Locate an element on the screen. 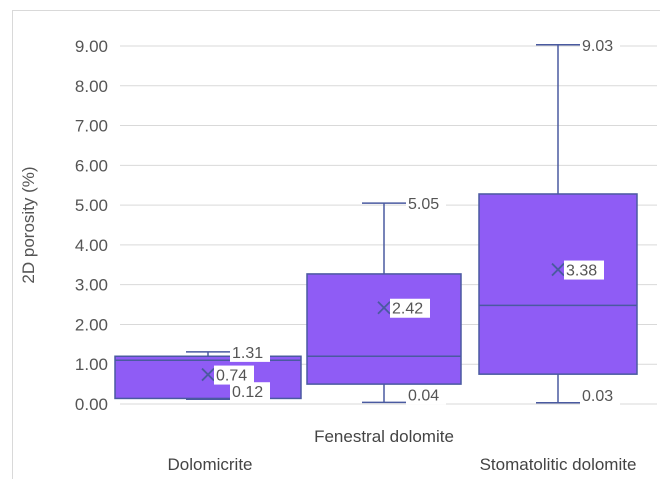 The height and width of the screenshot is (481, 662). y-axis-ticks: 0.00 1.00 2.00 3.00 4.00 5.00 6.00 7.00 8.00 9.00 is located at coordinates (91, 225).